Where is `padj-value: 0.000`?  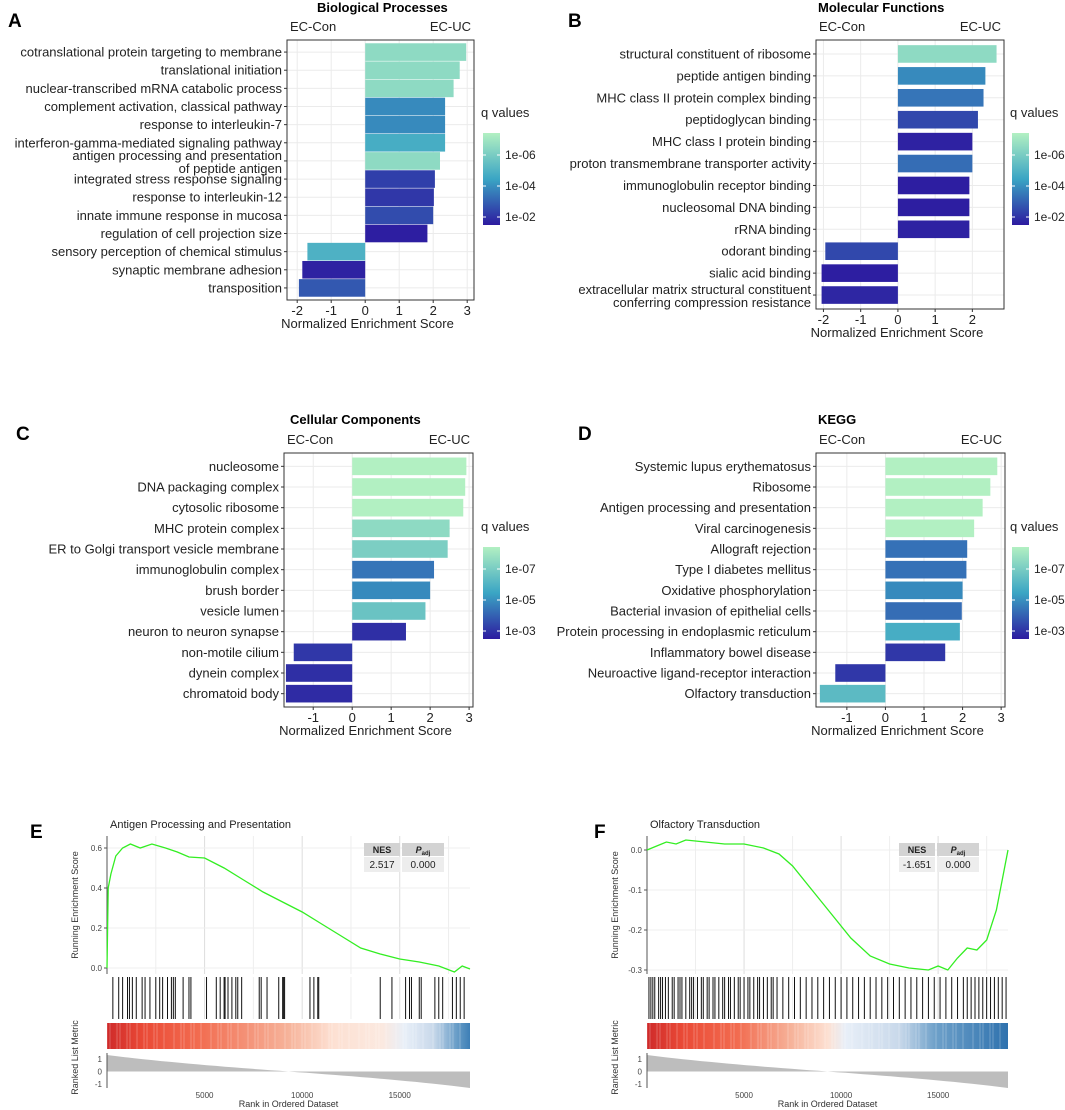
padj-value: 0.000 is located at coordinates (957, 865).